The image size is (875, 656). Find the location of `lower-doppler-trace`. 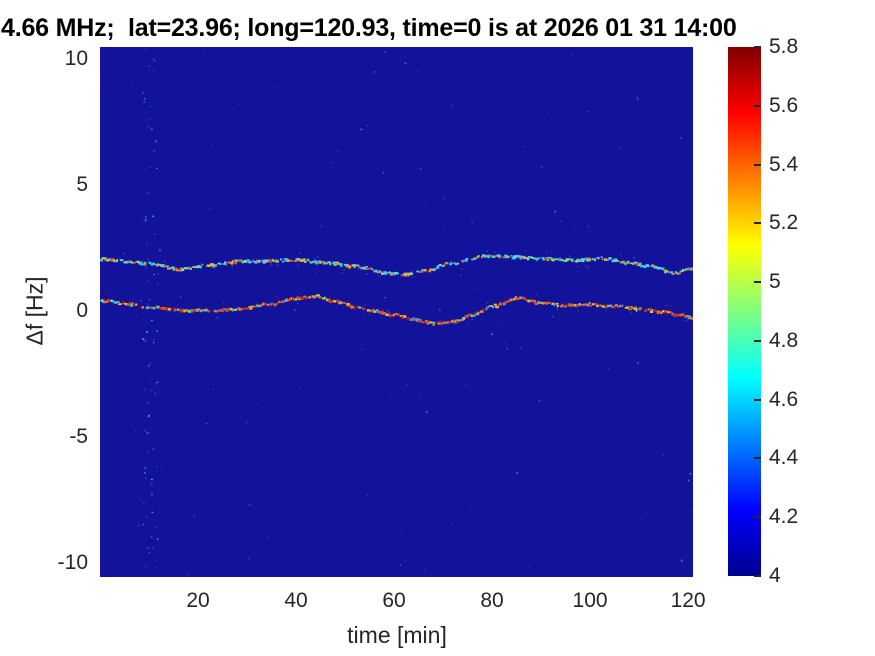

lower-doppler-trace is located at coordinates (396, 311).